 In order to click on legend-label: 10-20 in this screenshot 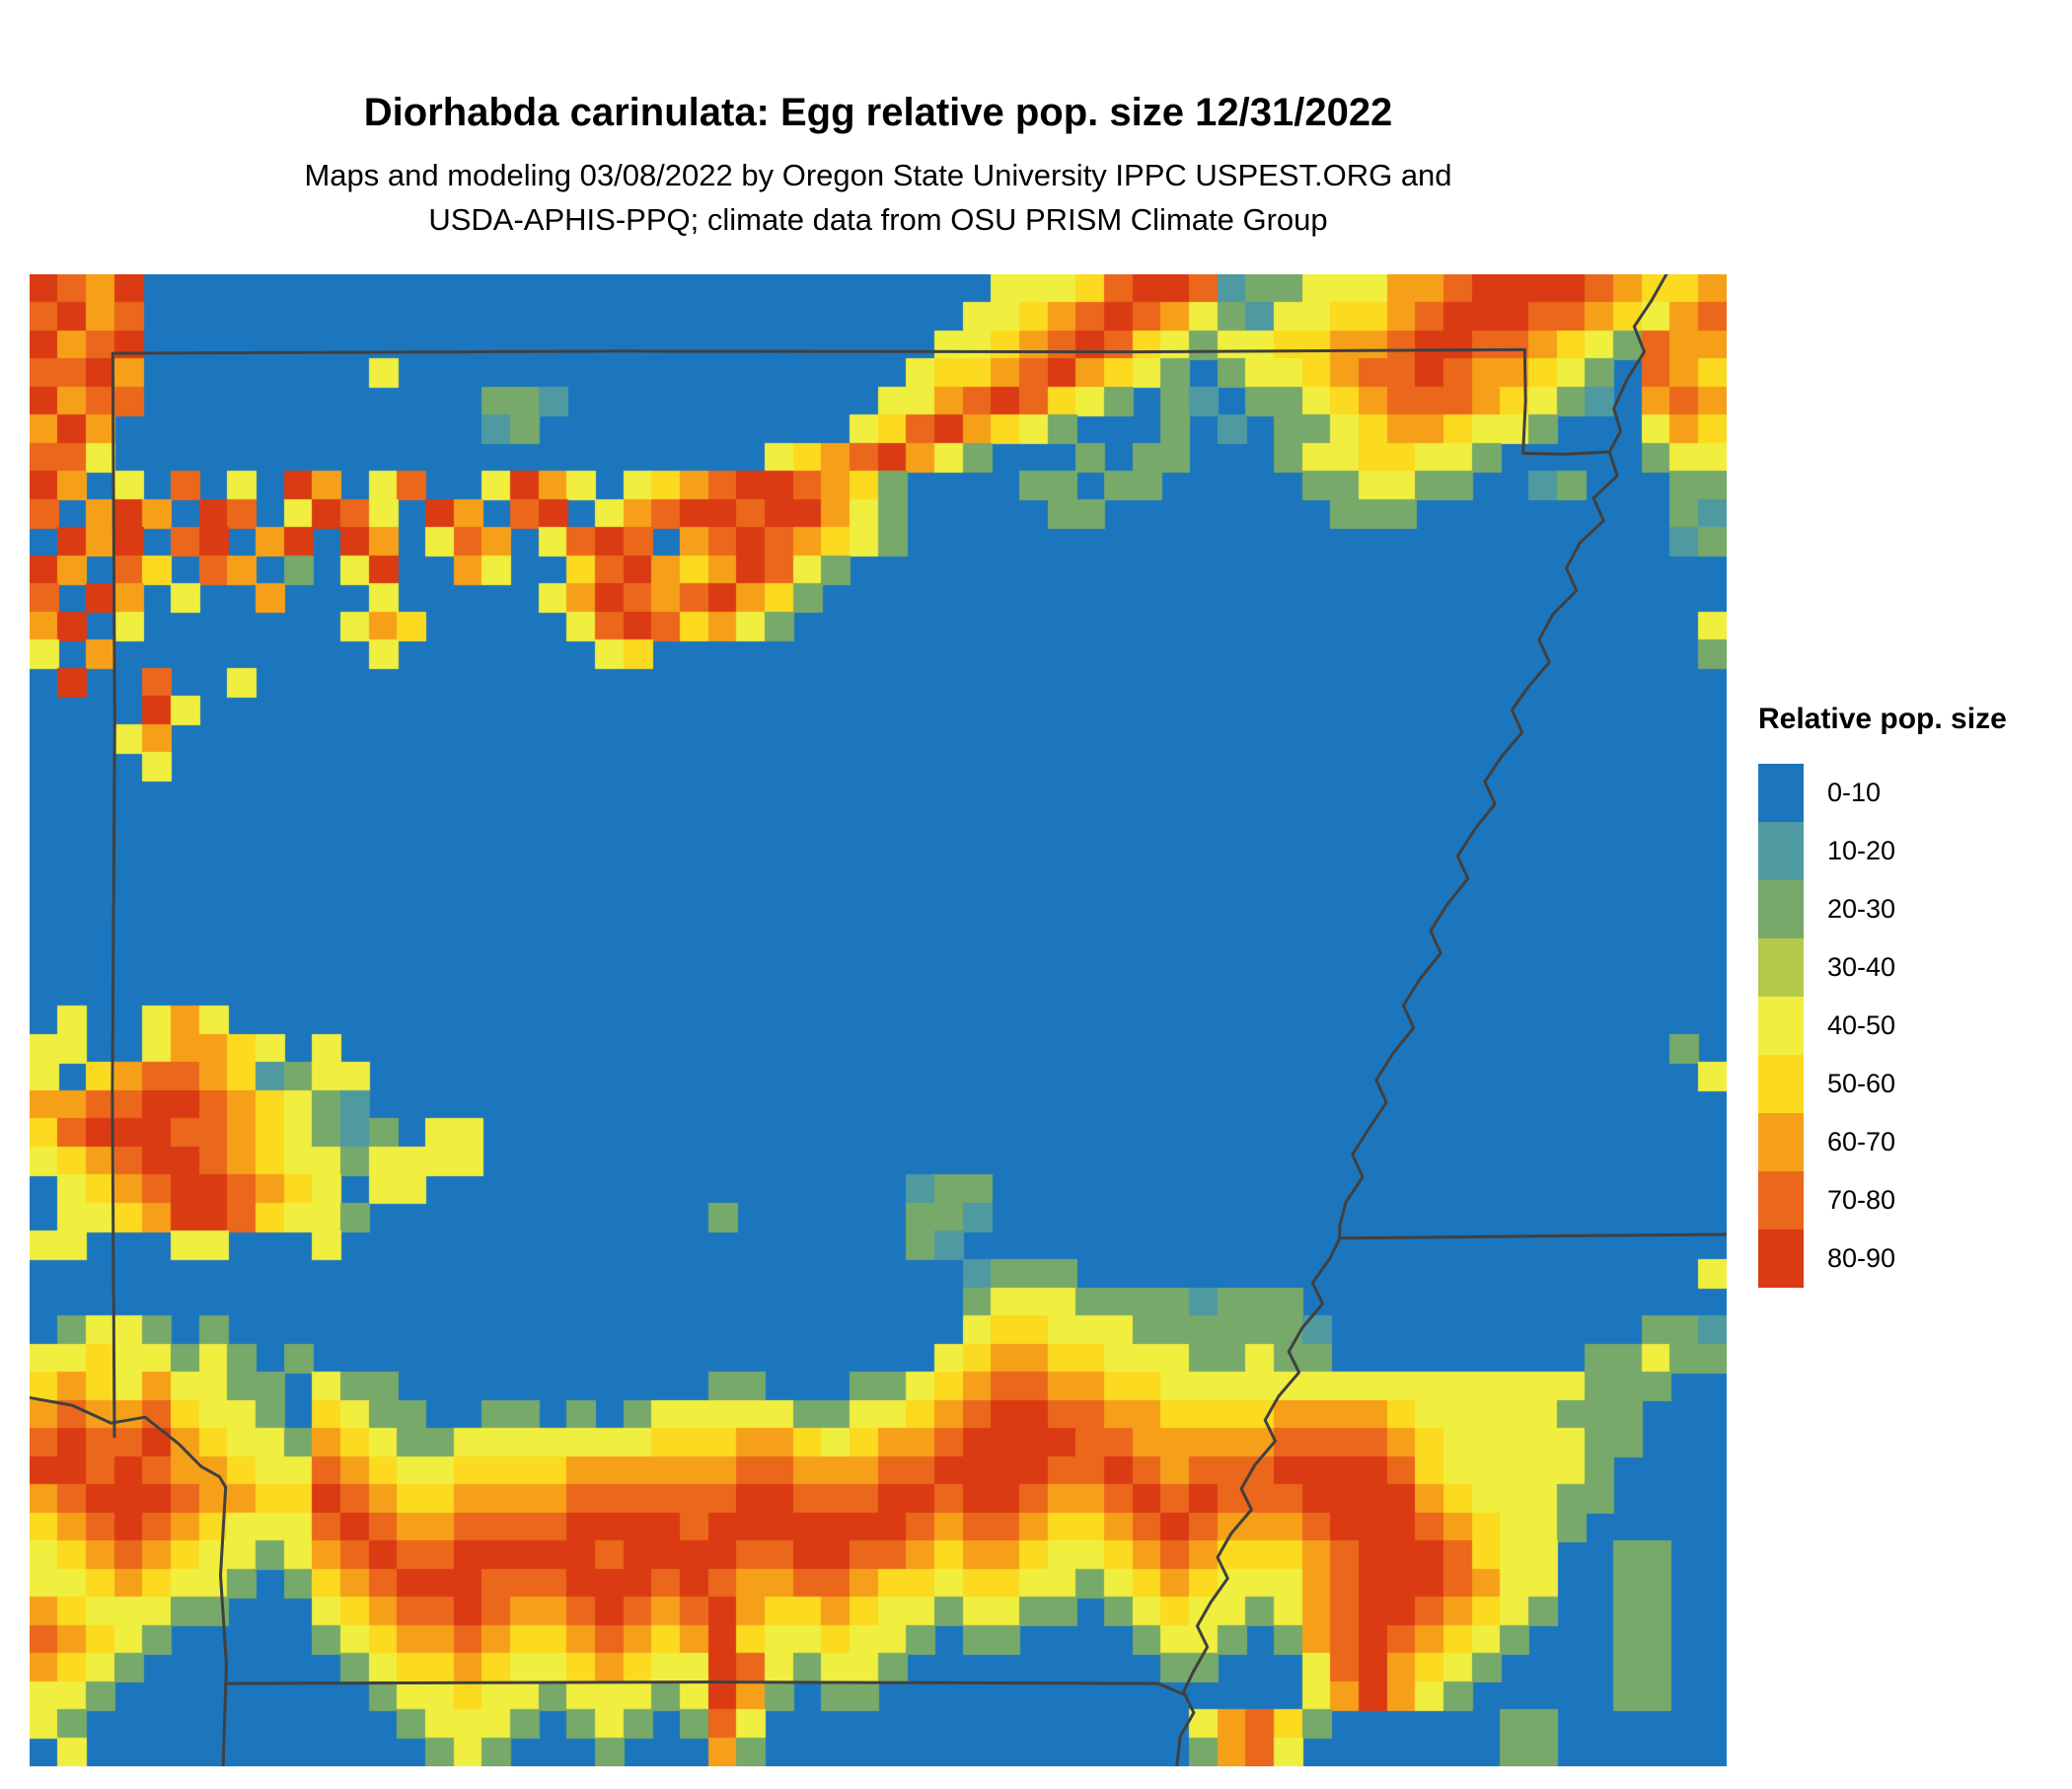, I will do `click(1862, 850)`.